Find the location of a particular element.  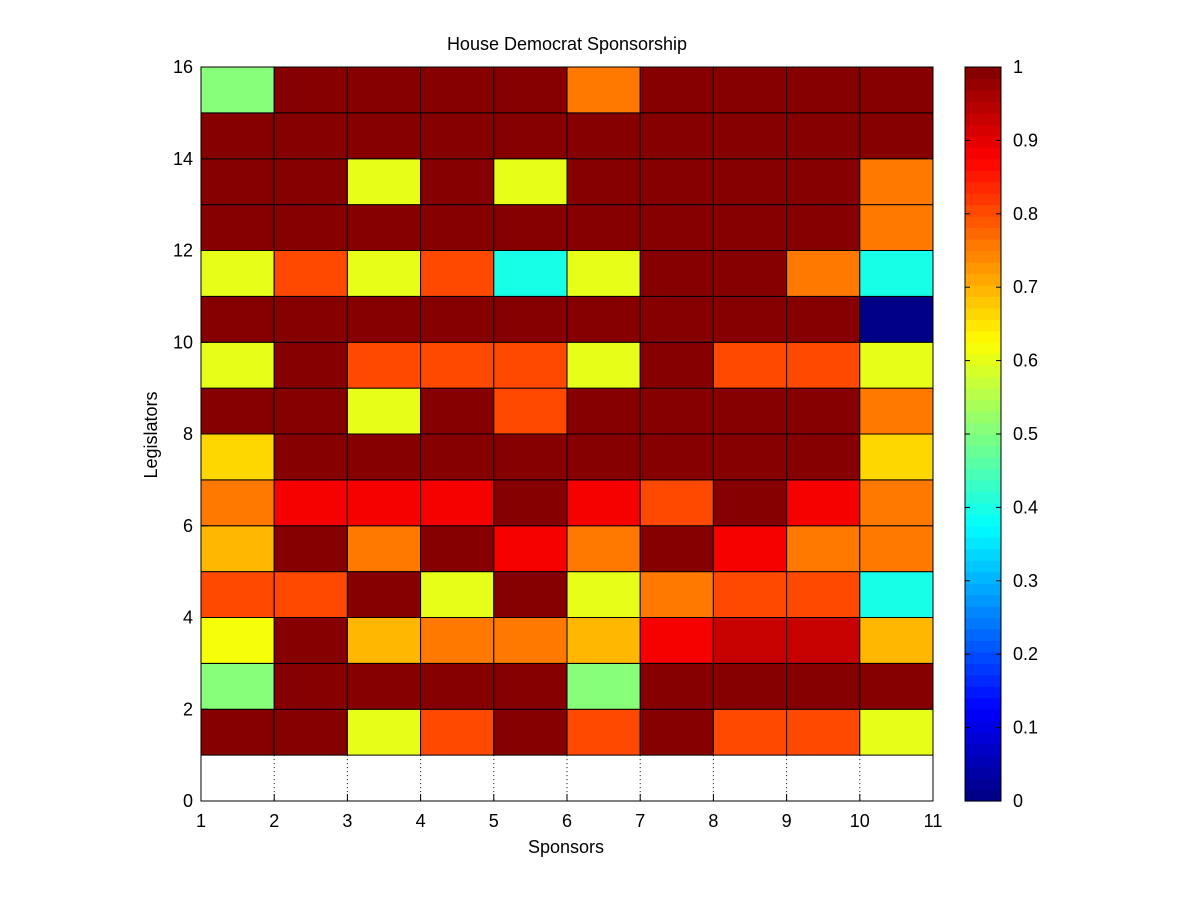

colorbar-tick-label: 0.8 is located at coordinates (1025, 214).